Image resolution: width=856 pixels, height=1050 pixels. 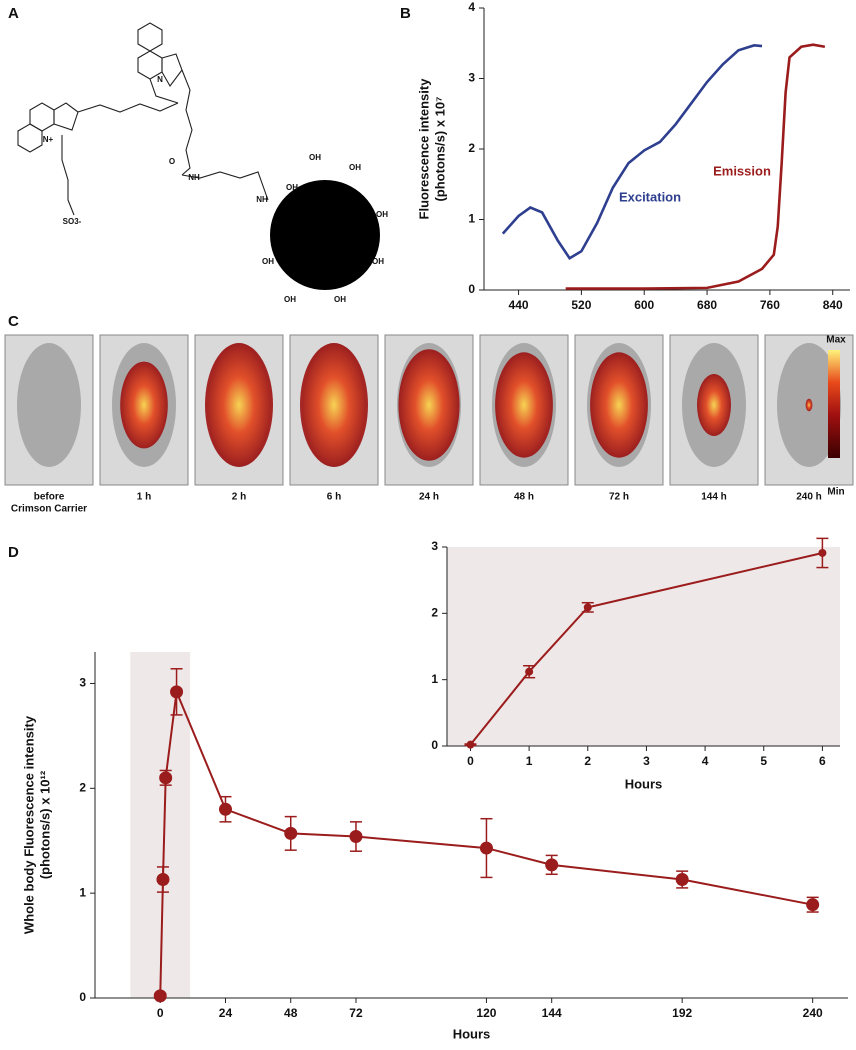 What do you see at coordinates (587, 761) in the screenshot?
I see `x-tick-label: 2` at bounding box center [587, 761].